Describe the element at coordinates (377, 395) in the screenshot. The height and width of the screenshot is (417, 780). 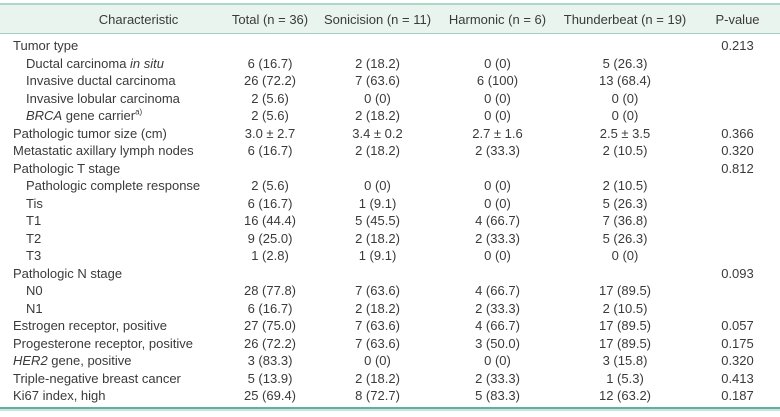
I see `value-cell: 8 (72.7)` at that location.